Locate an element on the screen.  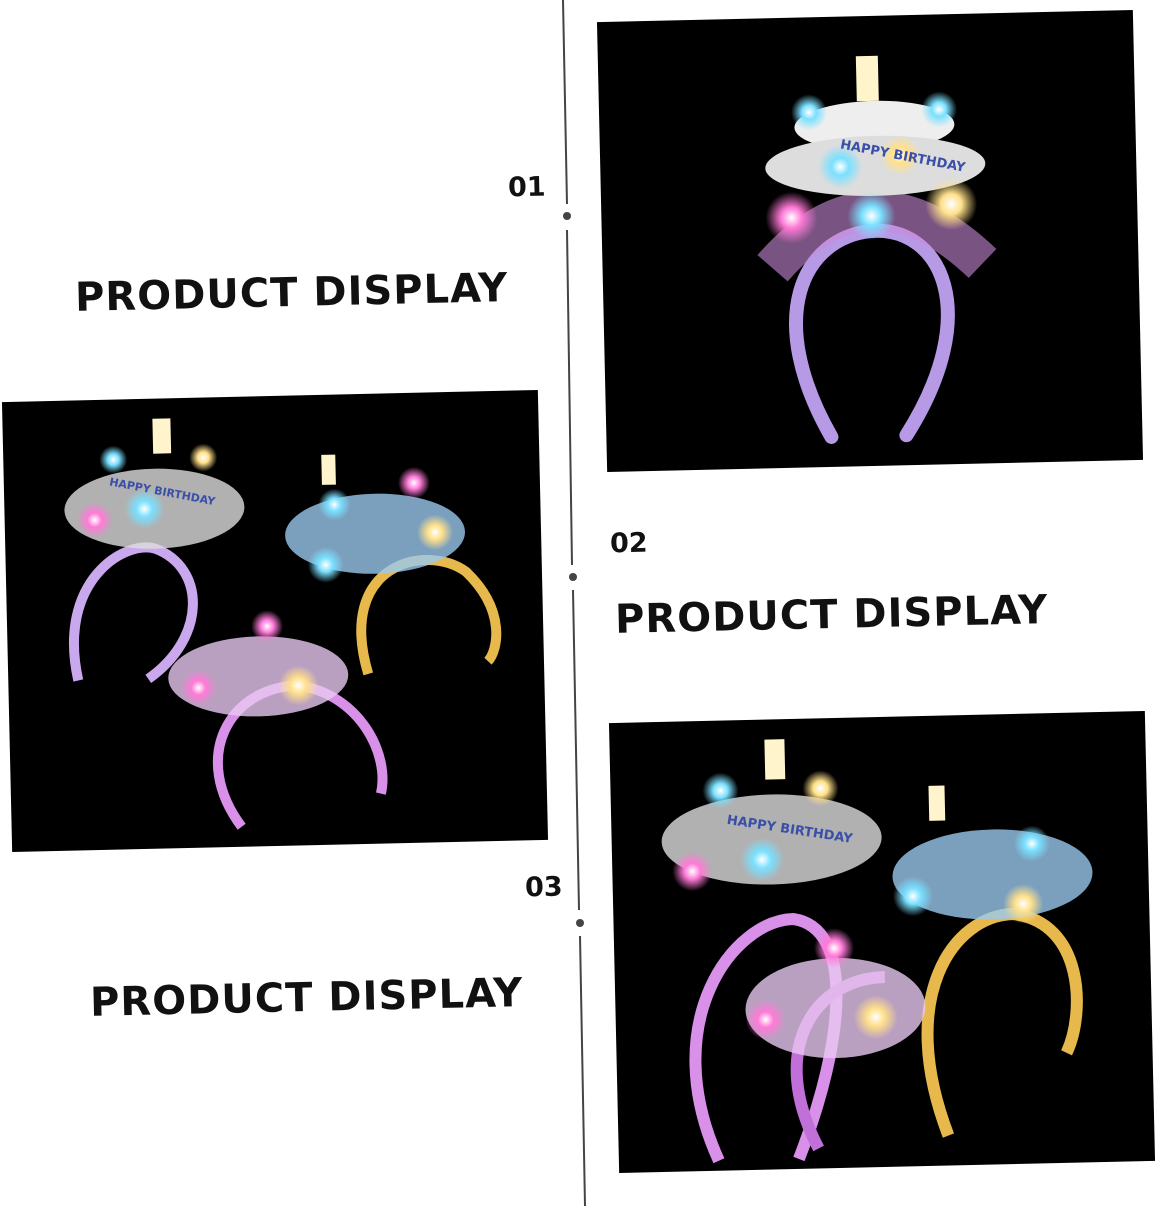
section-number-03: 03 is located at coordinates (543, 887).